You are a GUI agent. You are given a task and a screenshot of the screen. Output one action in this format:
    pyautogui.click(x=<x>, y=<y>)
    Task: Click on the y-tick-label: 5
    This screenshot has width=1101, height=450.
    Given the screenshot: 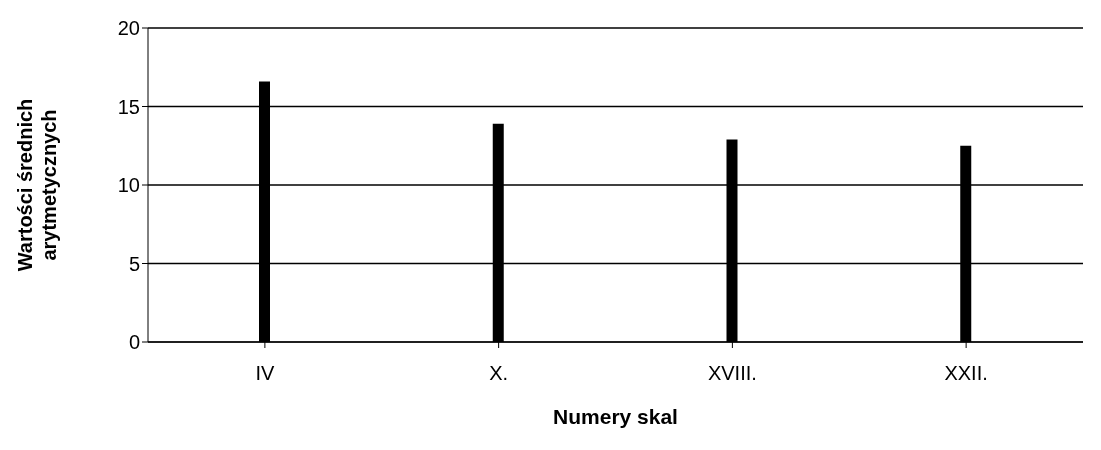 What is the action you would take?
    pyautogui.click(x=134, y=263)
    